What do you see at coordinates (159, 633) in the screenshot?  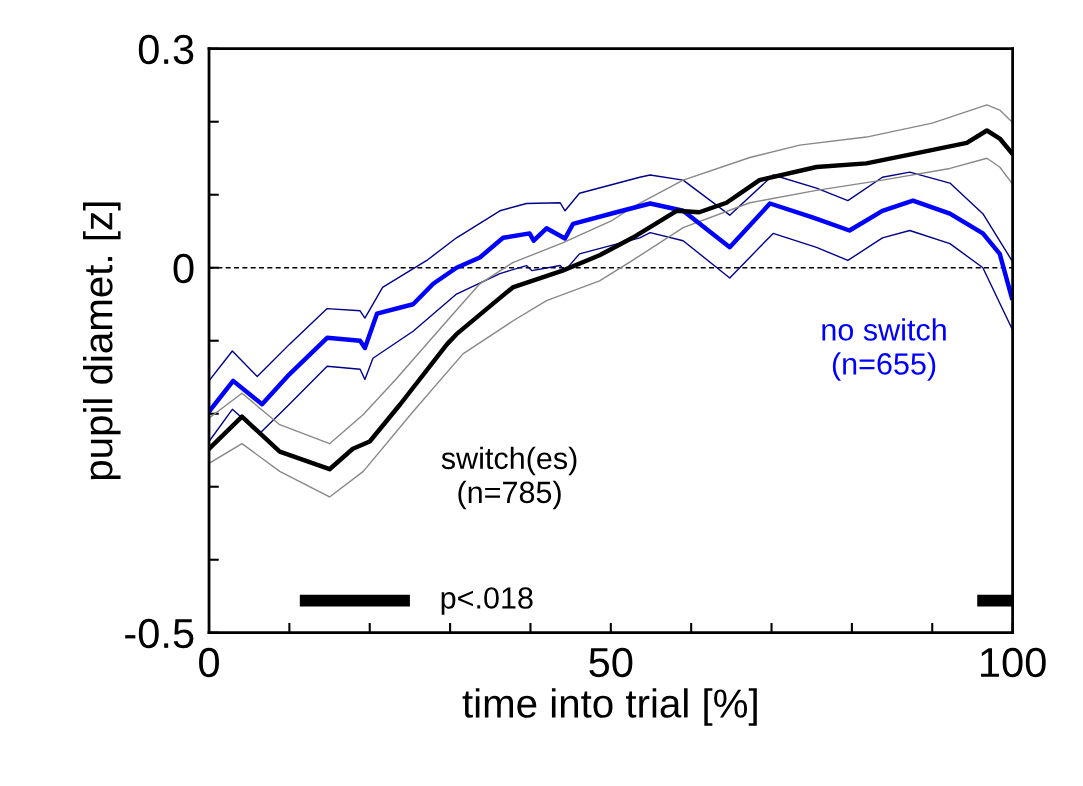 I see `y-tick-label: -0.5` at bounding box center [159, 633].